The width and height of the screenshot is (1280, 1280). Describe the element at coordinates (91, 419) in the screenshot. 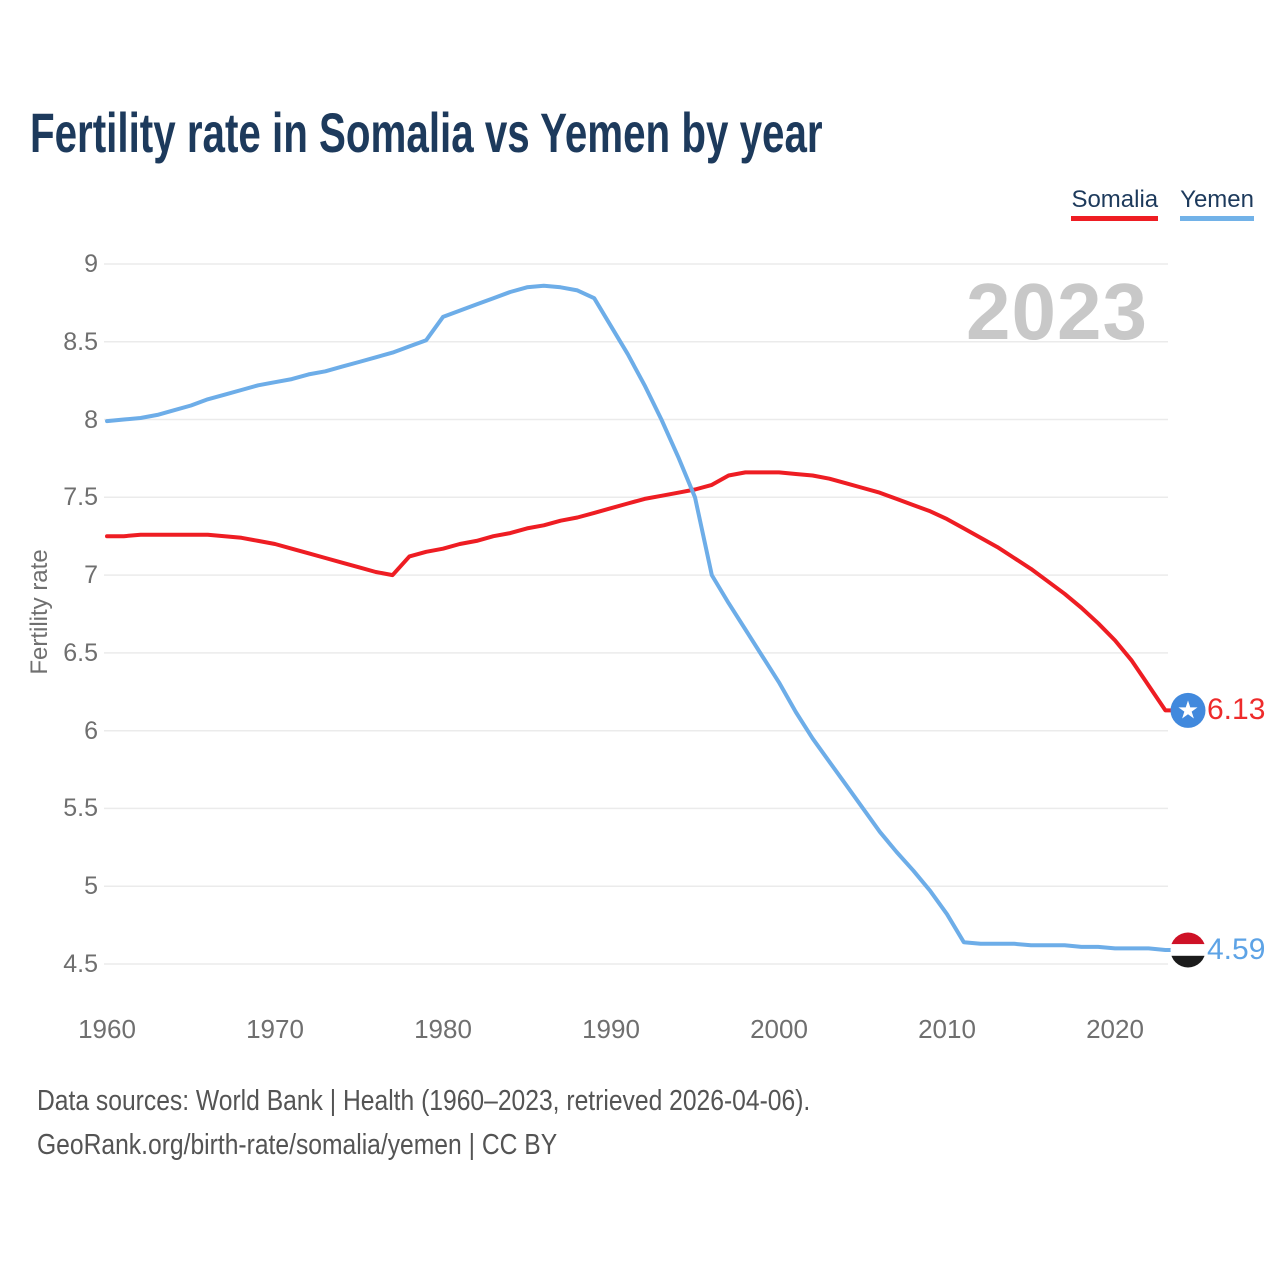

I see `y-tick-label: 8` at that location.